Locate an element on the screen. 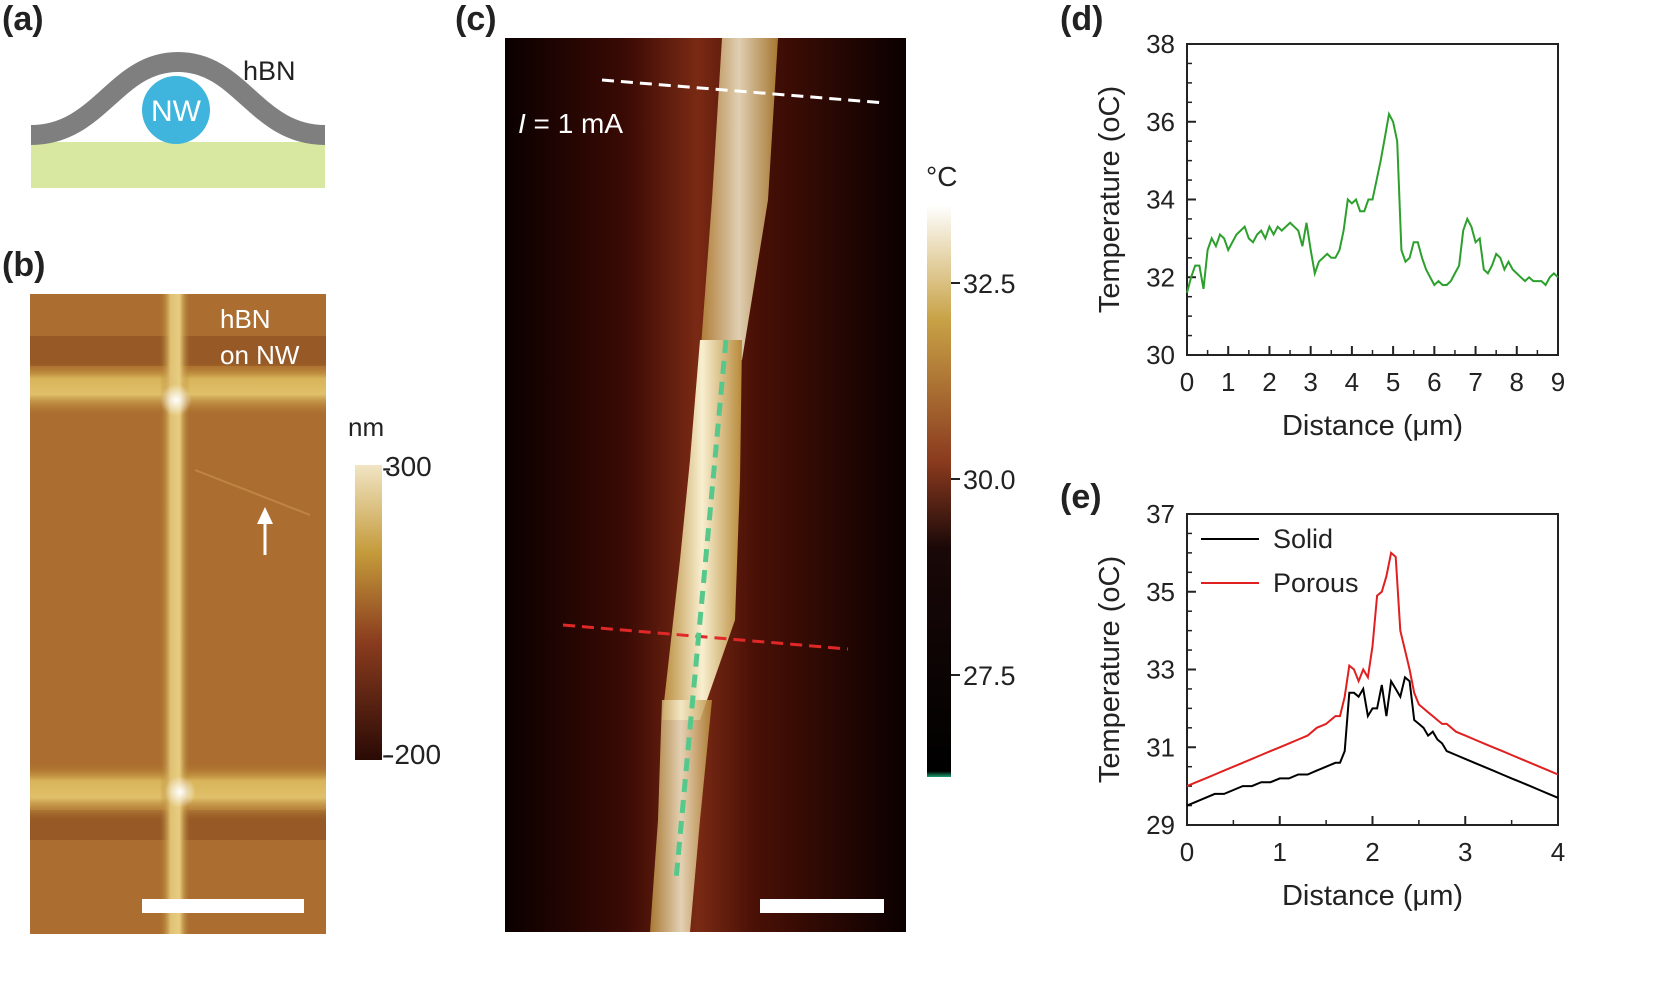 The width and height of the screenshot is (1661, 997). panel-label-a: (a) is located at coordinates (23, 19).